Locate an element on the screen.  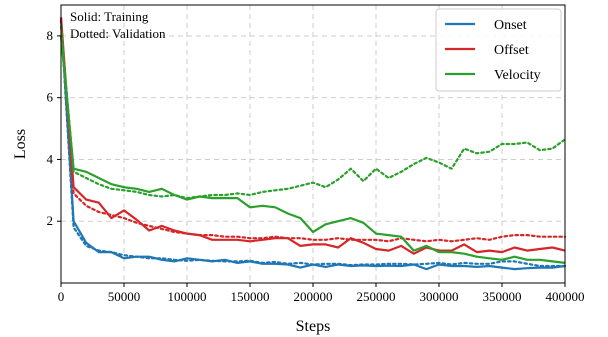
legend-label-onset: Onset is located at coordinates (510, 25).